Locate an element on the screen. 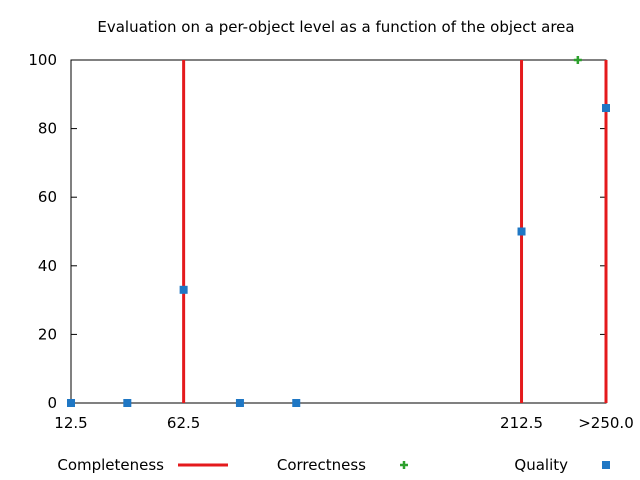 Image resolution: width=640 pixels, height=480 pixels. legend-label-quality: Quality is located at coordinates (541, 465).